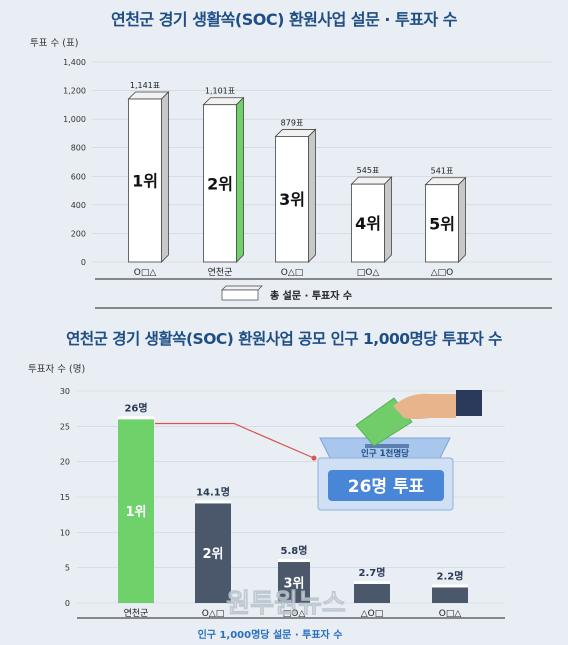 The image size is (568, 645). What do you see at coordinates (56, 369) in the screenshot?
I see `y-axis-label: 투표자 수 (명)` at bounding box center [56, 369].